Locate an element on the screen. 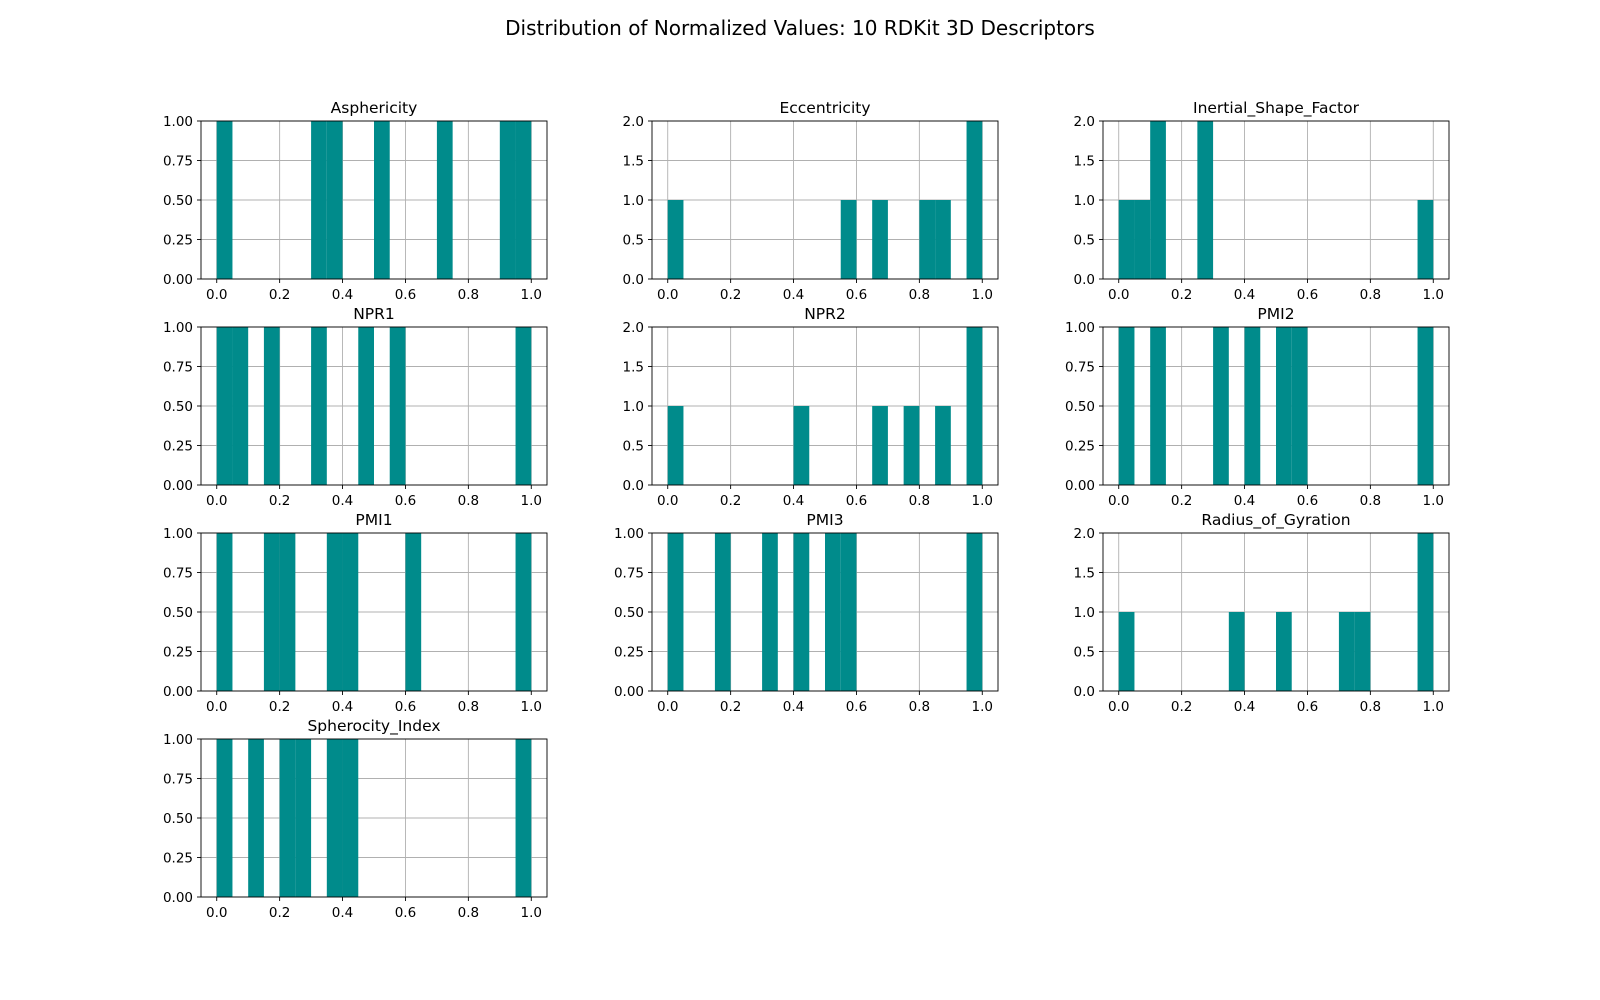  subplot-title: Inertial_Shape_Factor is located at coordinates (1276, 108).